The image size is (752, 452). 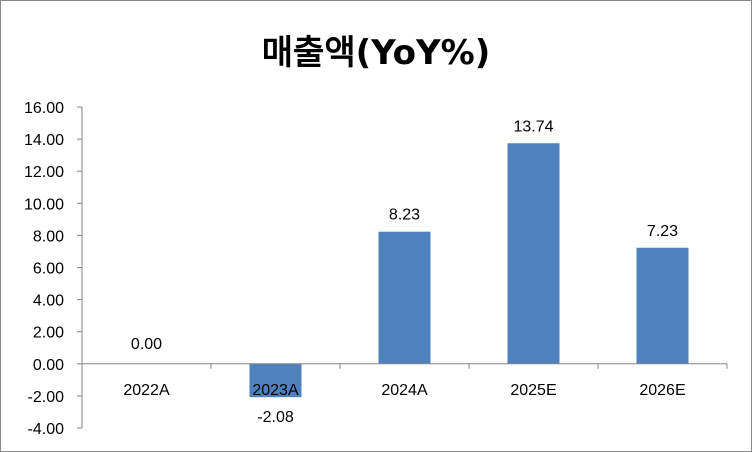 I want to click on y-tick-label: 6.00, so click(x=48, y=269).